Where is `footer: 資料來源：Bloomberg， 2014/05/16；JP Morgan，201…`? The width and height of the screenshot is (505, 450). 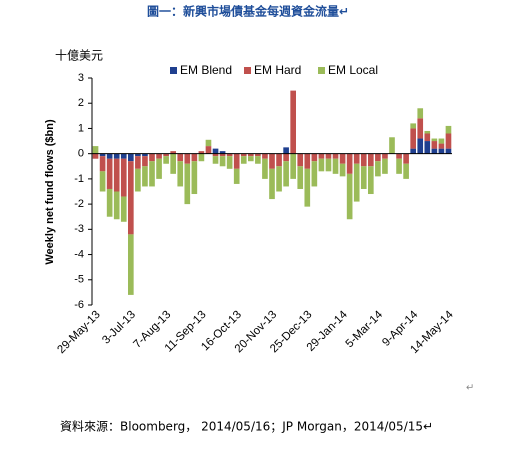
footer: 資料來源：Bloomberg， 2014/05/16；JP Morgan，201… is located at coordinates (246, 427).